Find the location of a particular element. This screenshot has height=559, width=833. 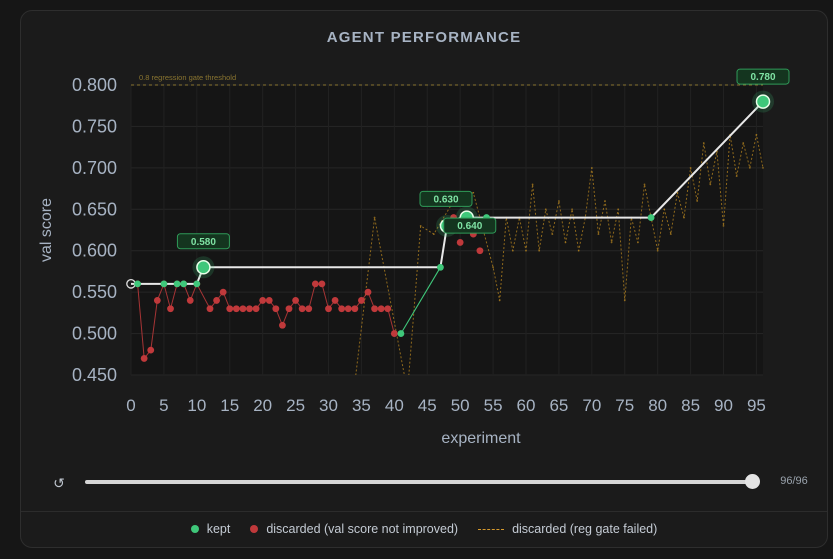

slider-count: 96/96 is located at coordinates (794, 481).